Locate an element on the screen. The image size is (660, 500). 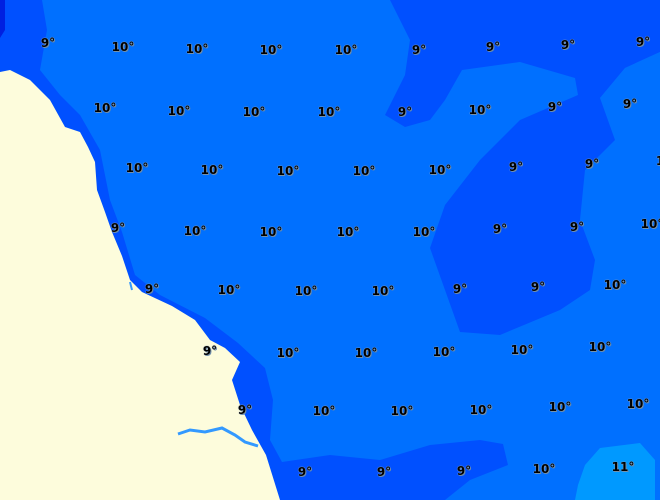
river is located at coordinates (218, 437).